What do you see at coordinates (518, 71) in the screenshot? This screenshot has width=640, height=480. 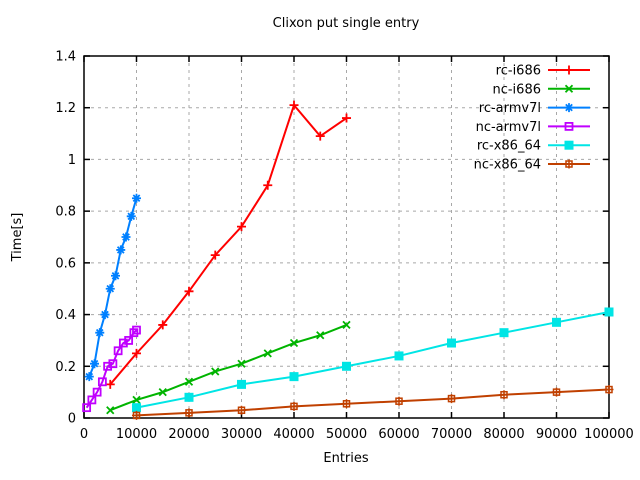 I see `legend-label-rc-i686: rc-i686` at bounding box center [518, 71].